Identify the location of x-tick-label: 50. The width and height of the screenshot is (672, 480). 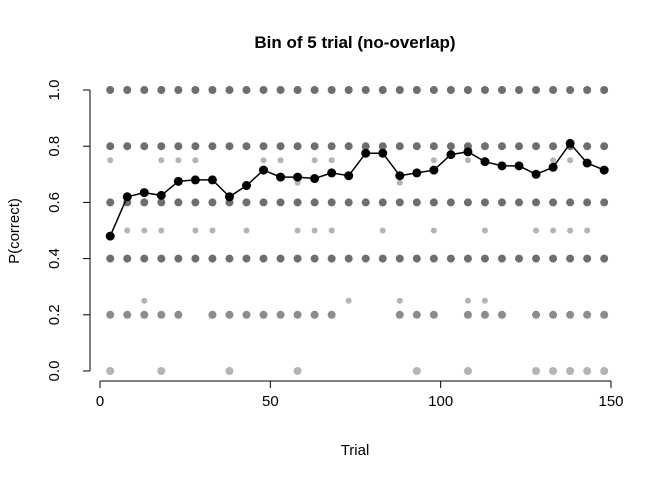
(270, 401).